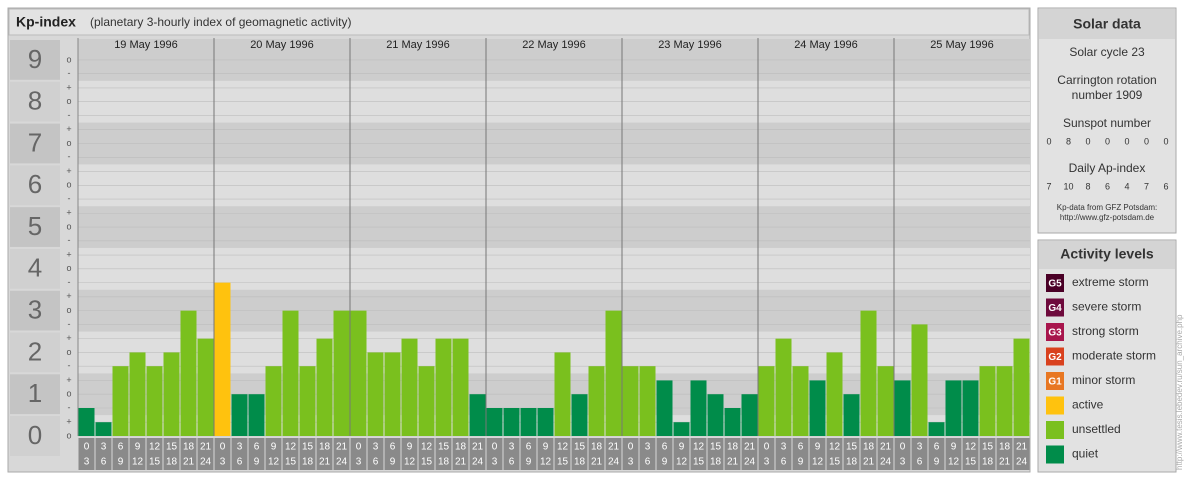 The height and width of the screenshot is (485, 1184). I want to click on y-tick-label: 0, so click(35, 435).